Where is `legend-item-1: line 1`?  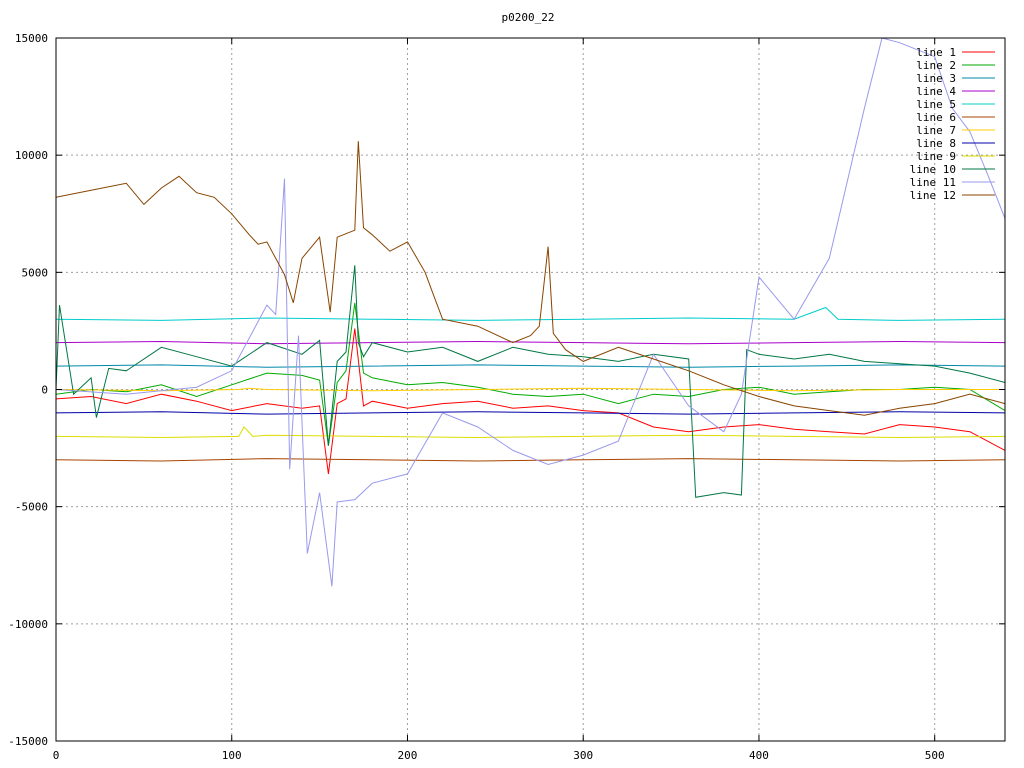
legend-item-1: line 1 is located at coordinates (955, 52).